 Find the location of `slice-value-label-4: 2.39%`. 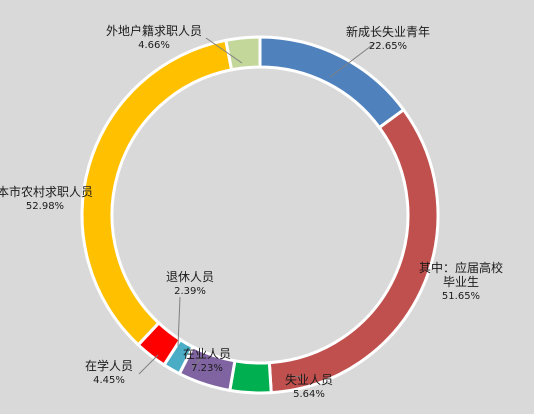

slice-value-label-4: 2.39% is located at coordinates (190, 291).